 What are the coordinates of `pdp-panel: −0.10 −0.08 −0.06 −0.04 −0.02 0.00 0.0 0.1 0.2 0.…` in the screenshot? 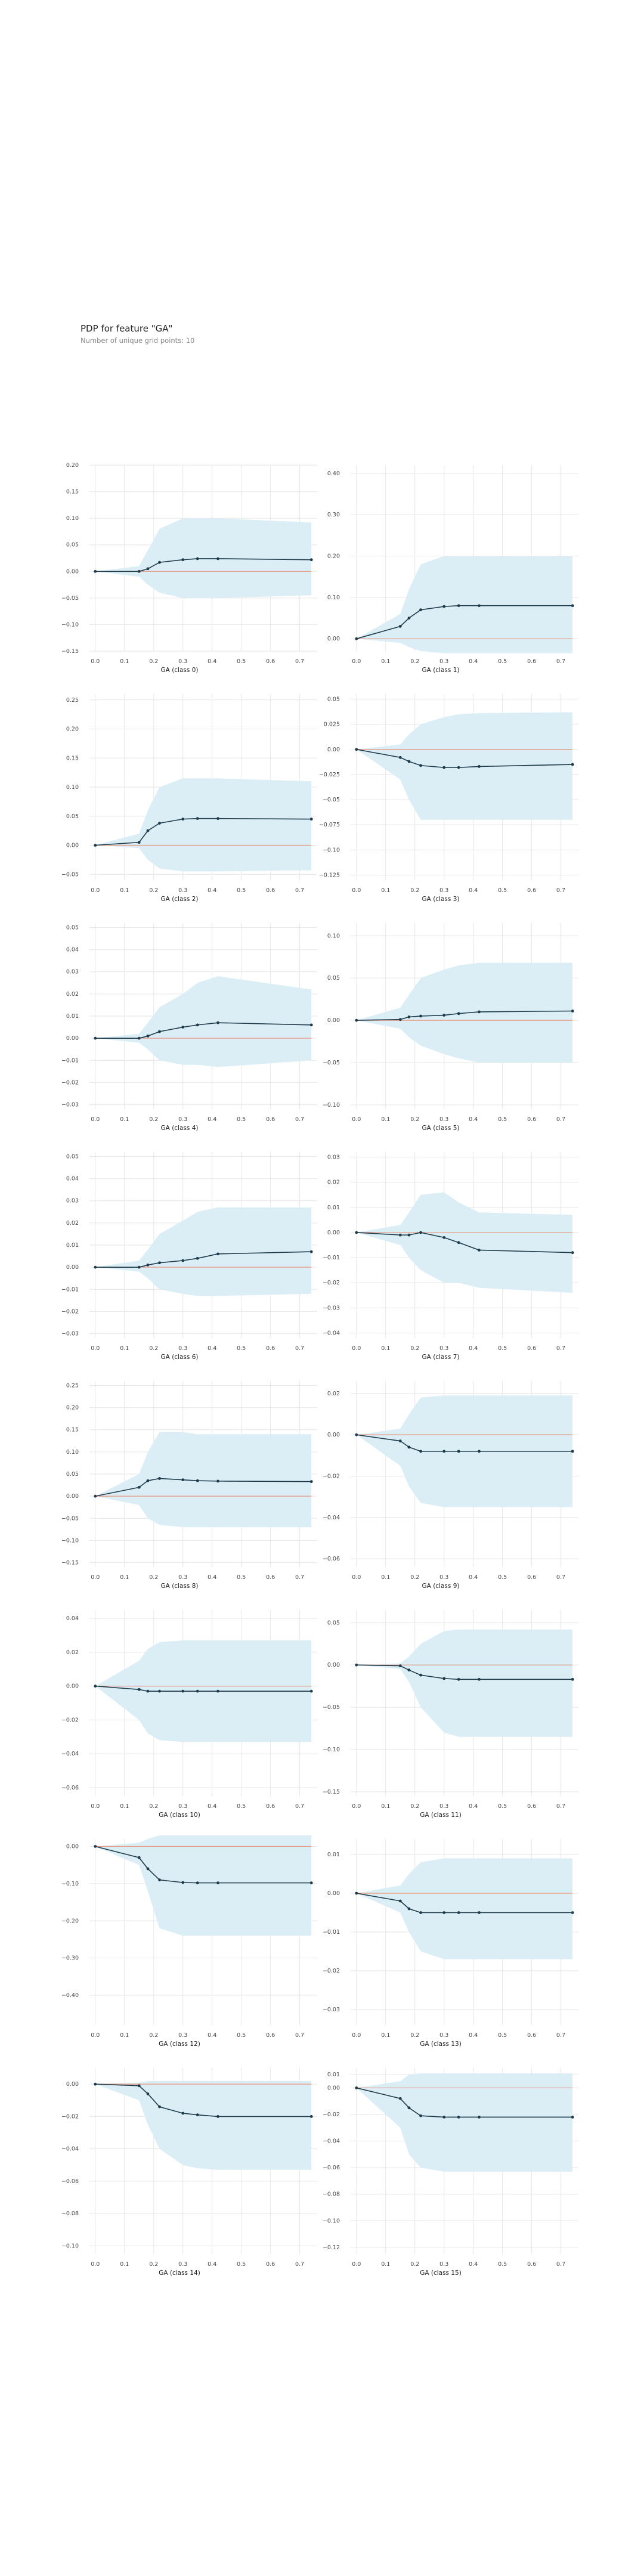 It's located at (189, 2172).